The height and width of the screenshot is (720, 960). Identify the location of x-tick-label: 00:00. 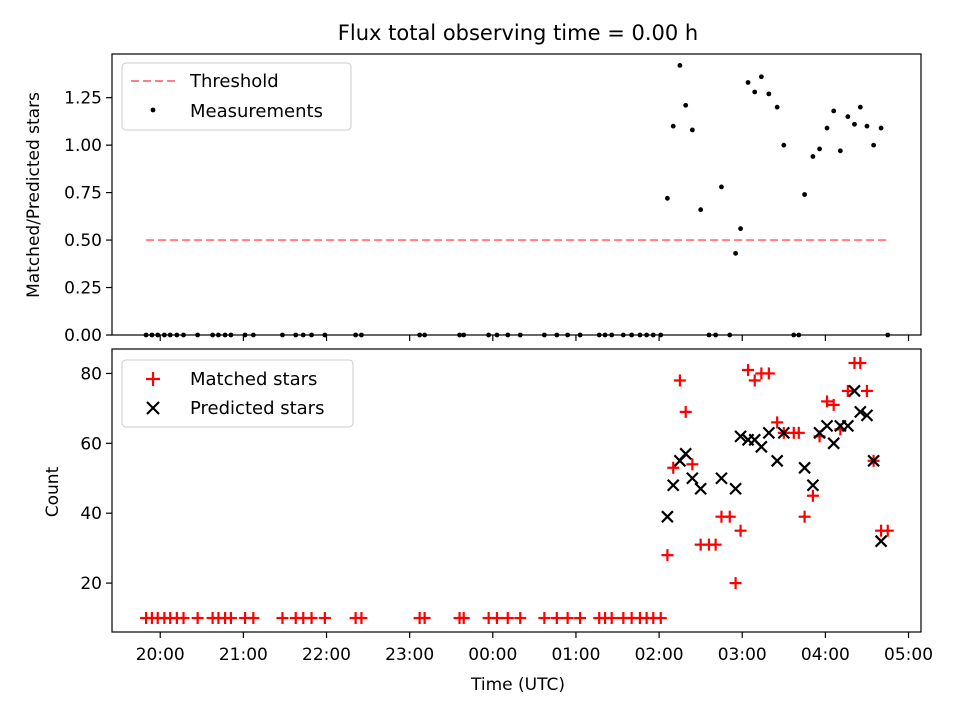
(492, 655).